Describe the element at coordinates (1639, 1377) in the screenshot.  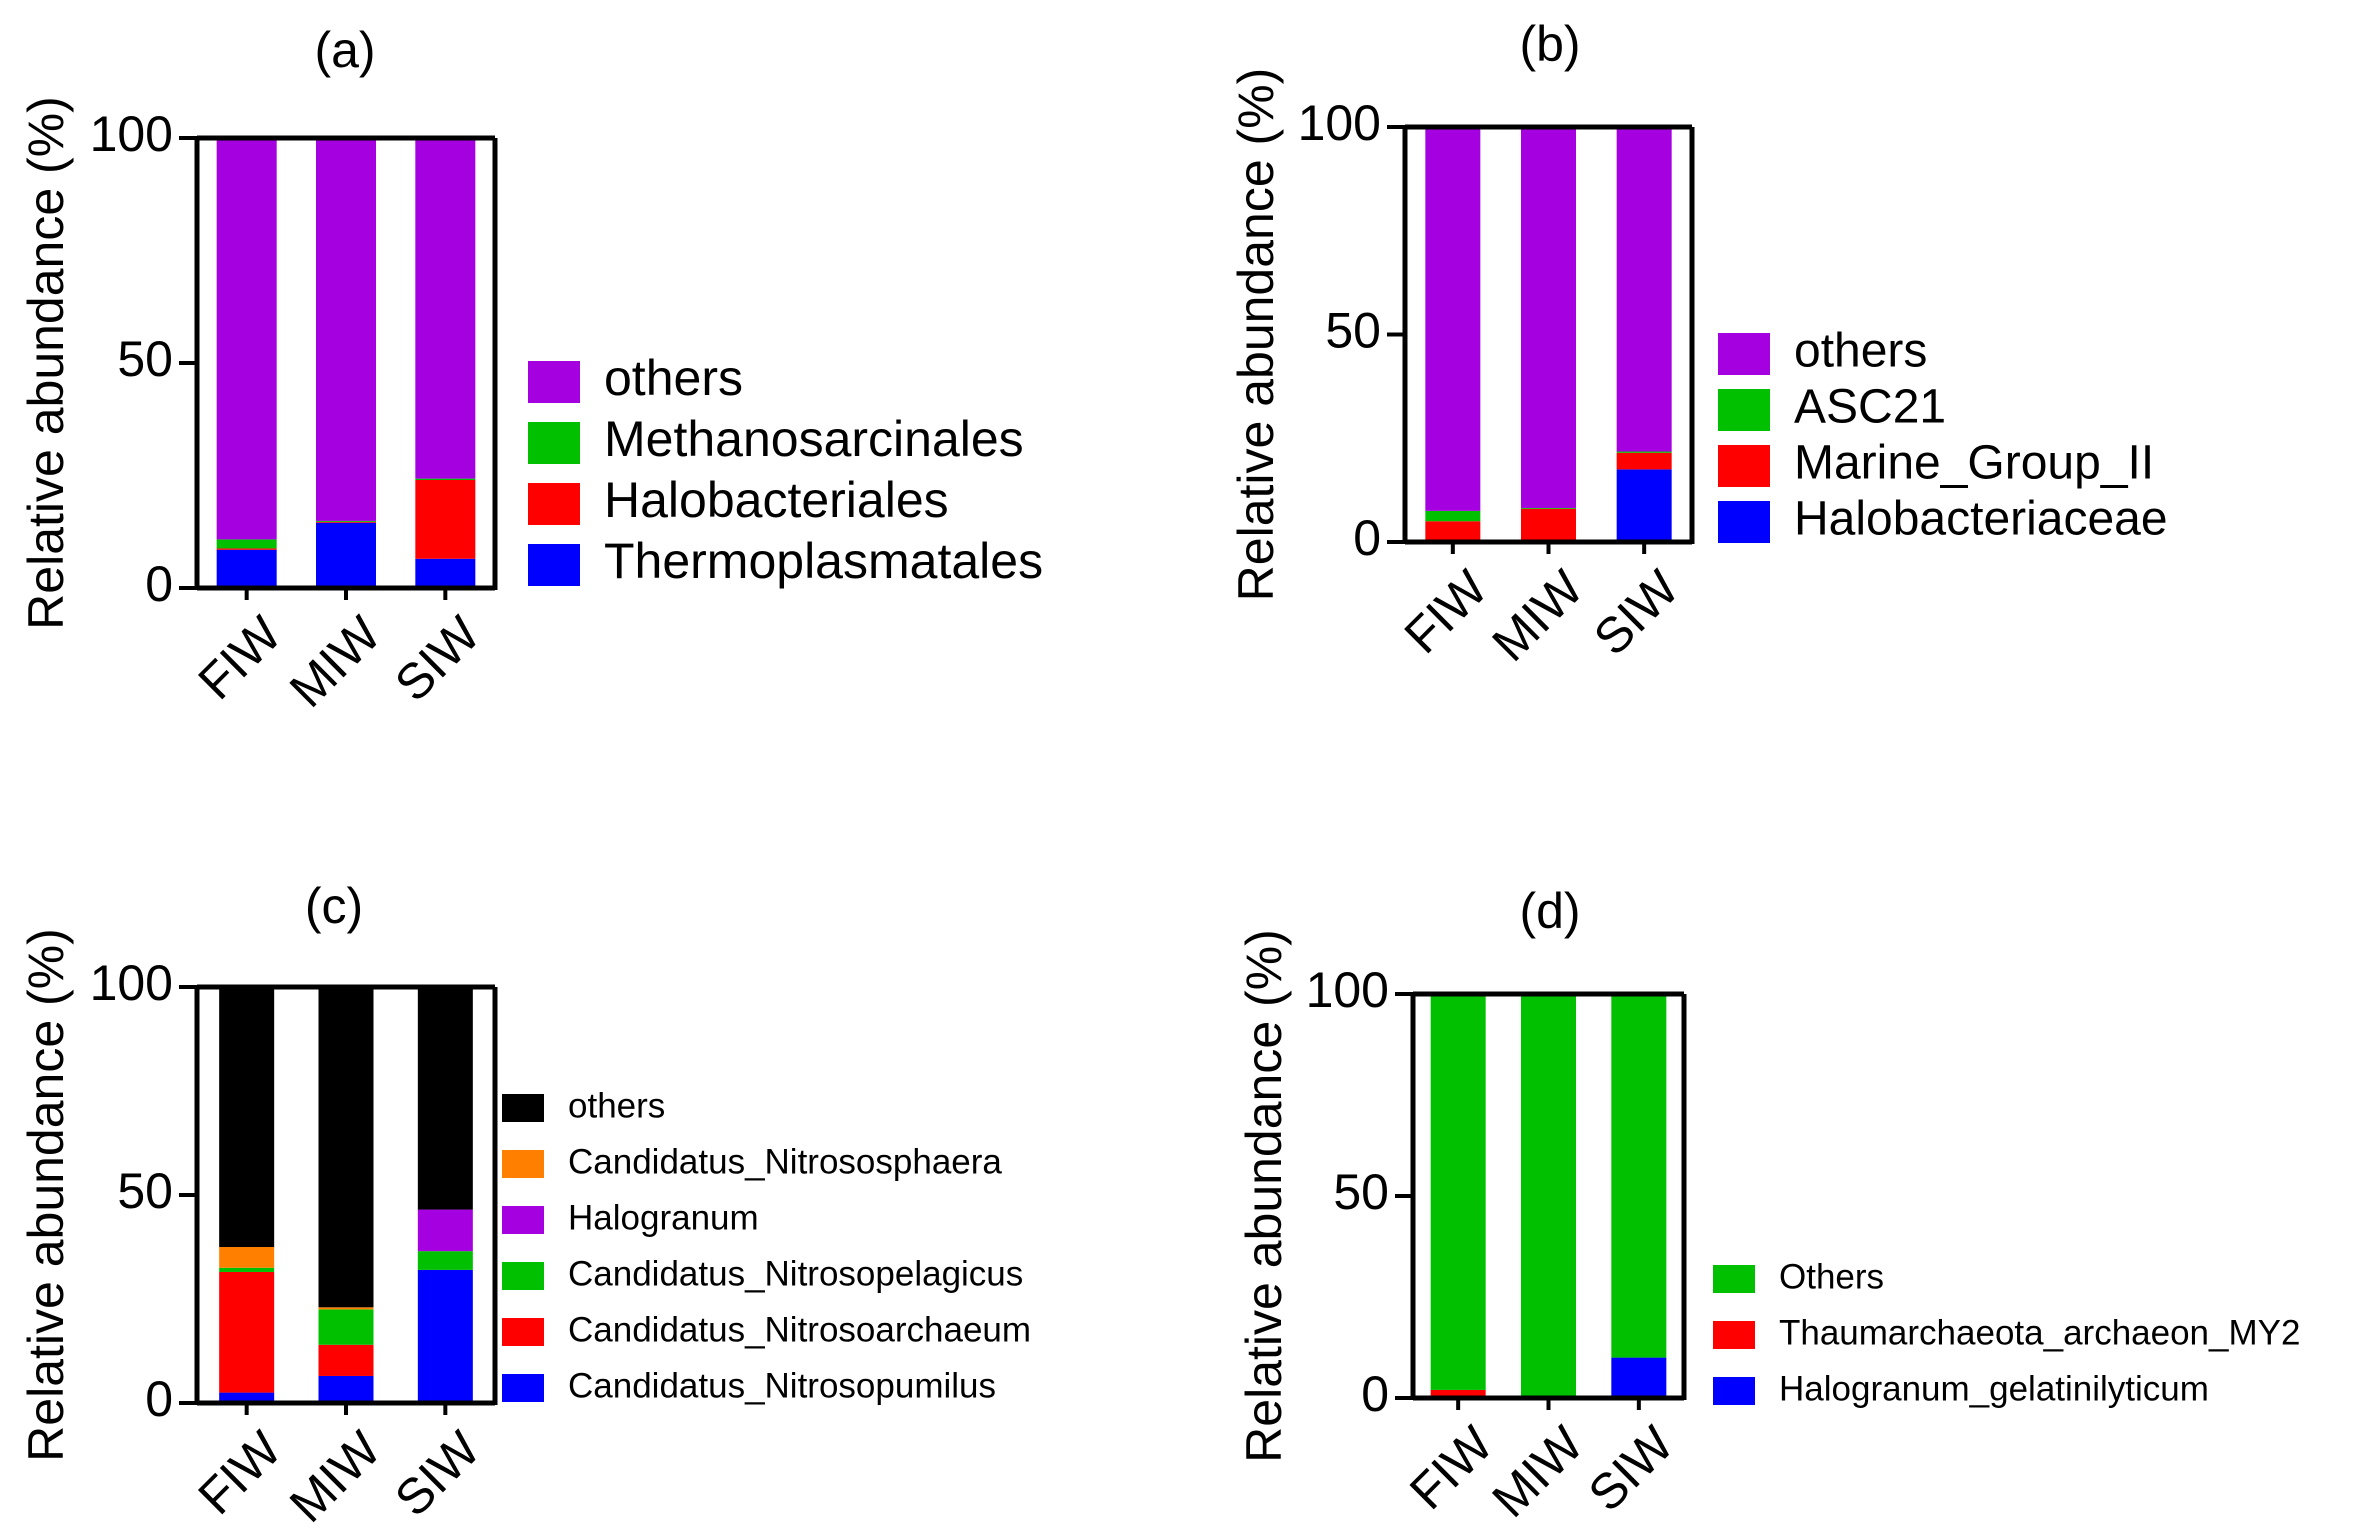
I see `bar-siw-halogranum-gelatinilyticum` at that location.